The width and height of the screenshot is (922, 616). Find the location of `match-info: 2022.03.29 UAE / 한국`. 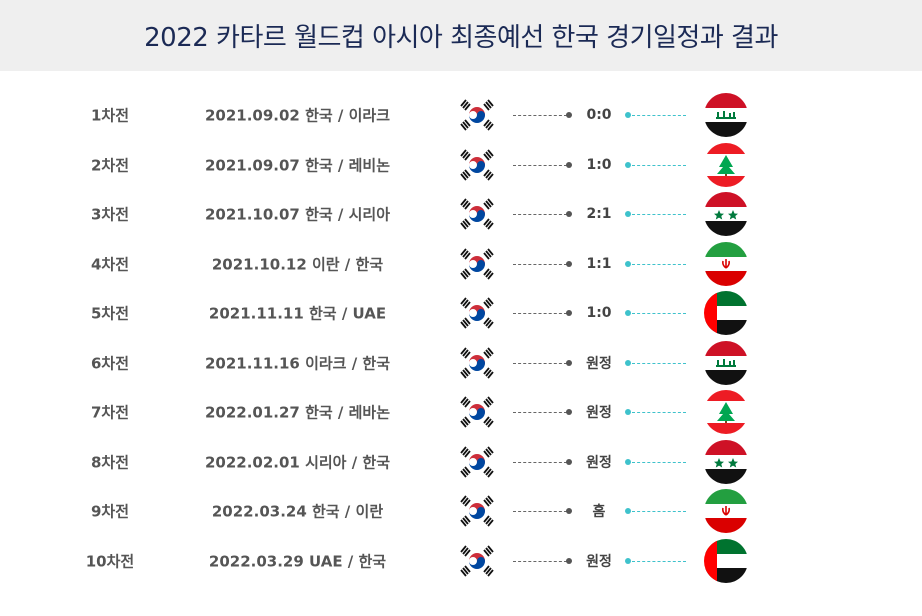

match-info: 2022.03.29 UAE / 한국 is located at coordinates (297, 561).